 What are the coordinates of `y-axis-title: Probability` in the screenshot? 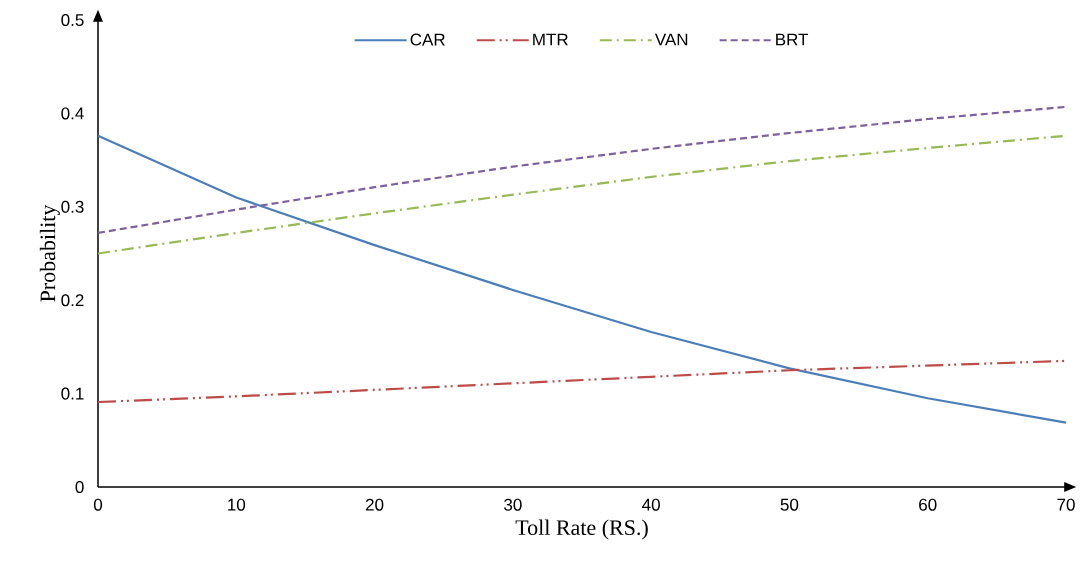 It's located at (49, 253).